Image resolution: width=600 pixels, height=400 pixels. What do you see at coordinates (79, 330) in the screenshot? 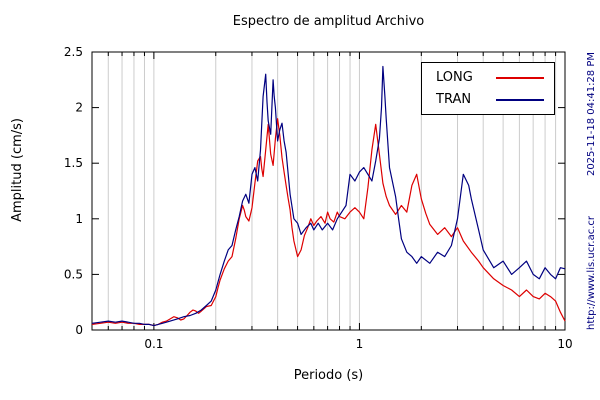
I see `y-tick-label: 0` at bounding box center [79, 330].